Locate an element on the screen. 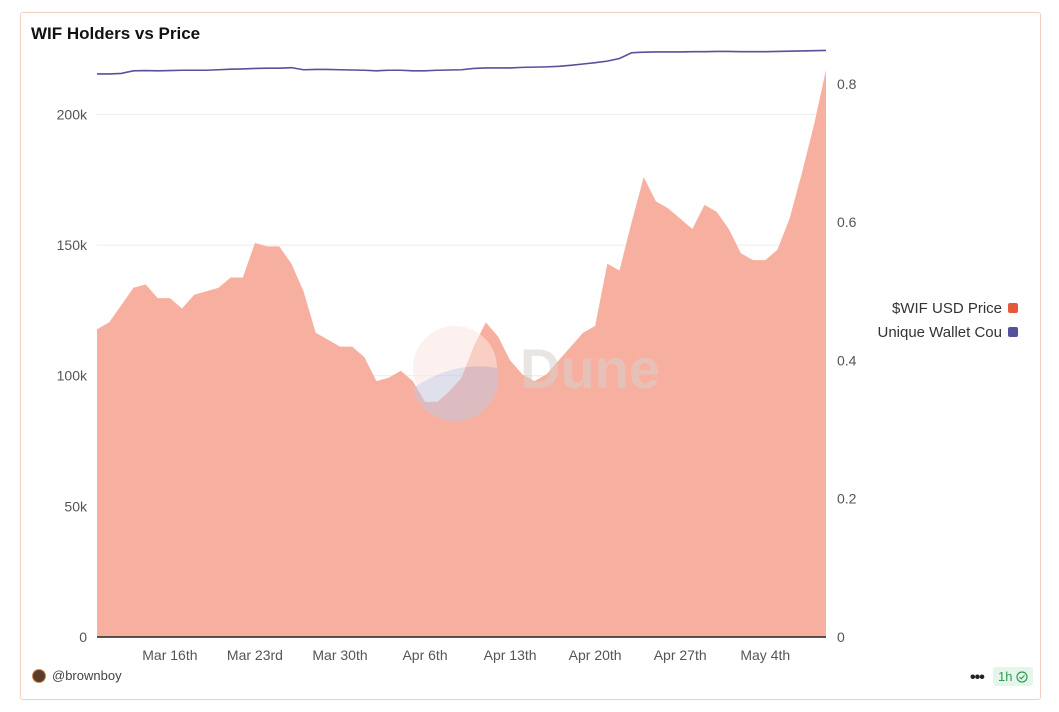 The height and width of the screenshot is (712, 1059). y-right-tick-label: 0.2 is located at coordinates (847, 499).